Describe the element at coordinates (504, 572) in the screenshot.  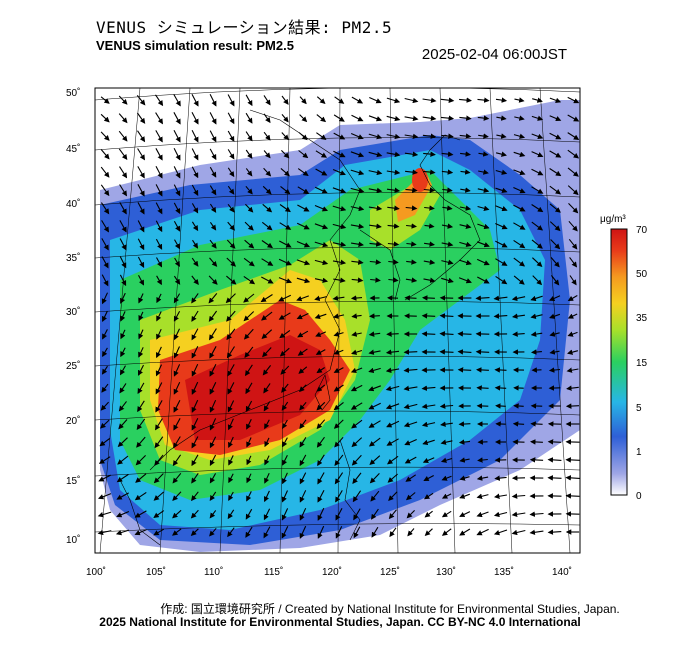
I see `lon-label: 135˚` at that location.